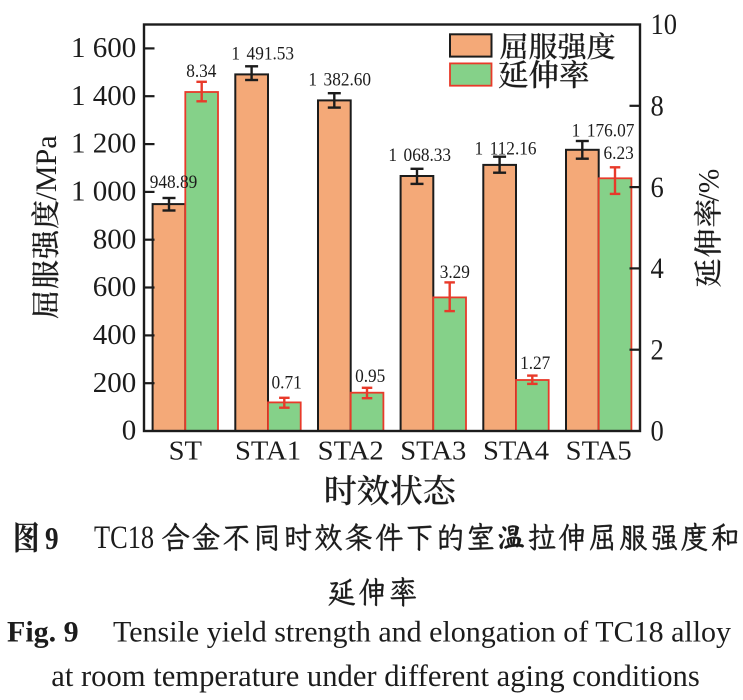 This screenshot has width=743, height=700. What do you see at coordinates (657, 269) in the screenshot?
I see `svg-text: 4` at bounding box center [657, 269].